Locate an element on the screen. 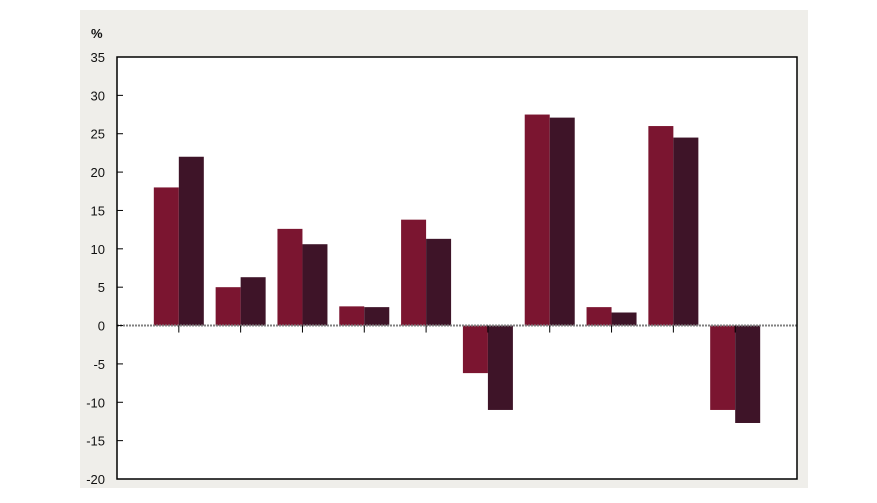 This screenshot has width=877, height=503. y-tick-label: -5 is located at coordinates (99, 364).